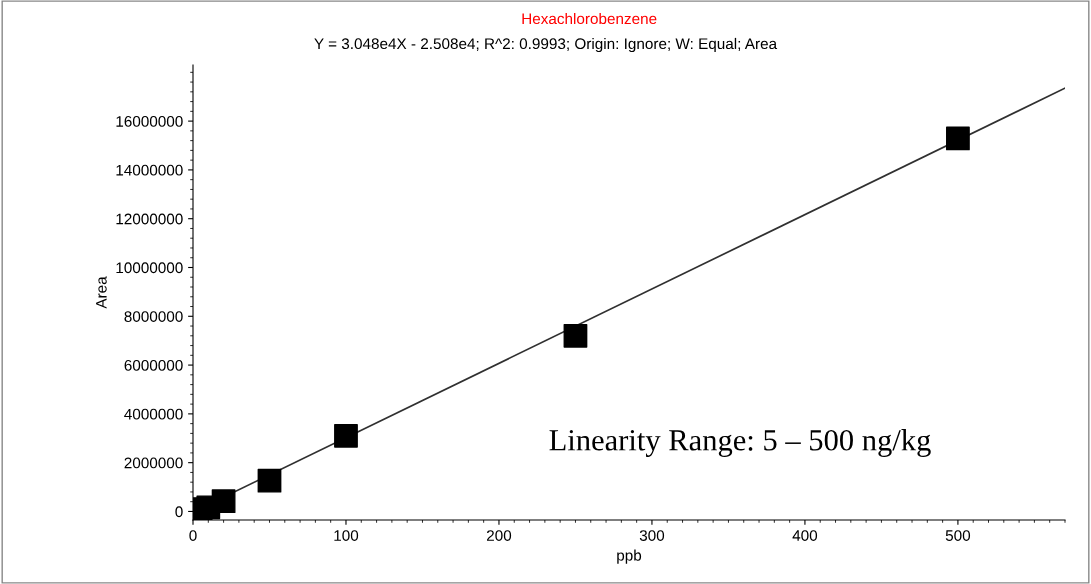  Describe the element at coordinates (179, 512) in the screenshot. I see `y-tick-label: 0` at that location.